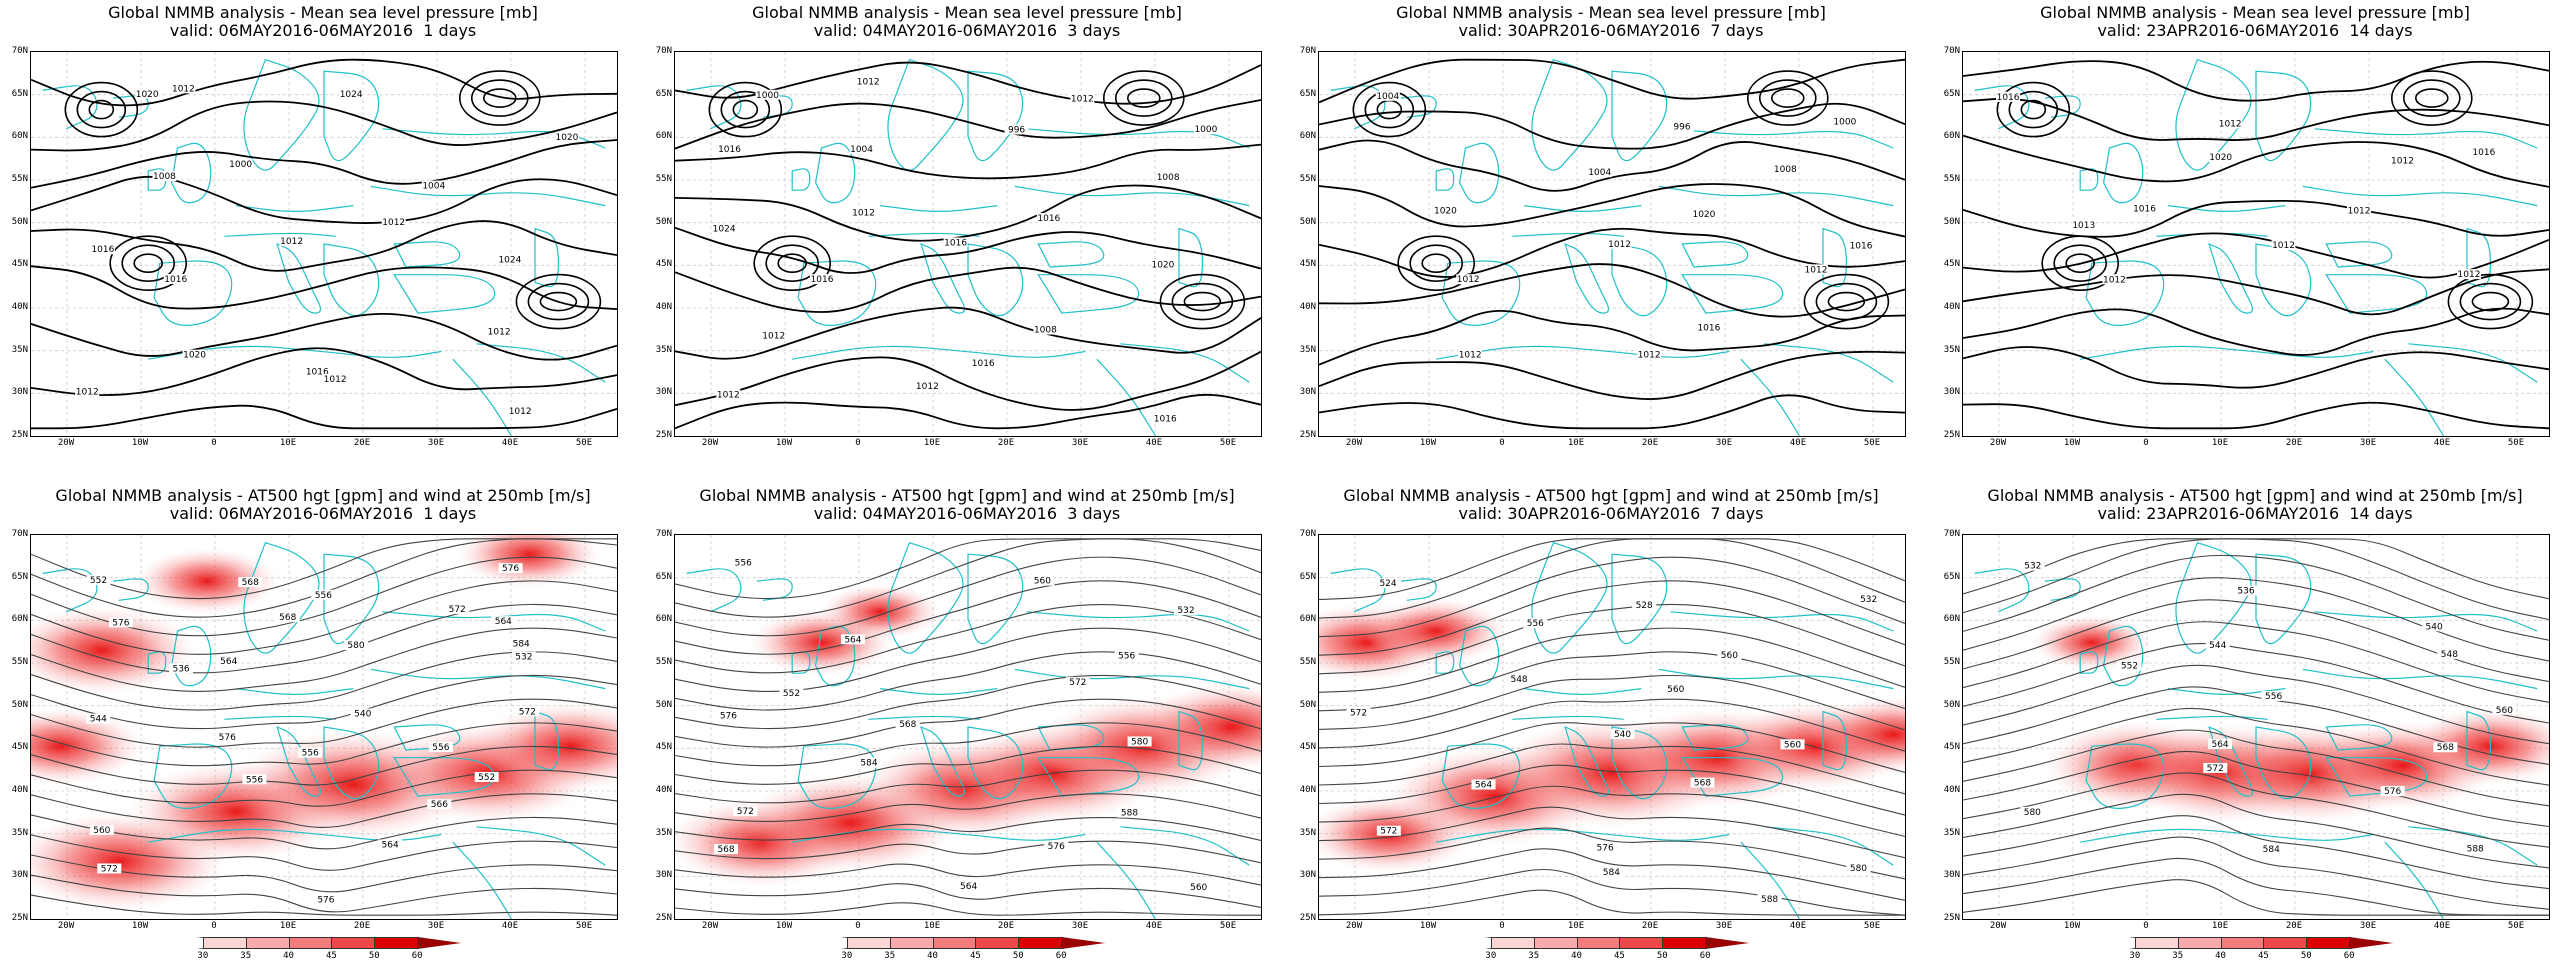  Describe the element at coordinates (2135, 956) in the screenshot. I see `colorbar-tick-label: 30` at that location.